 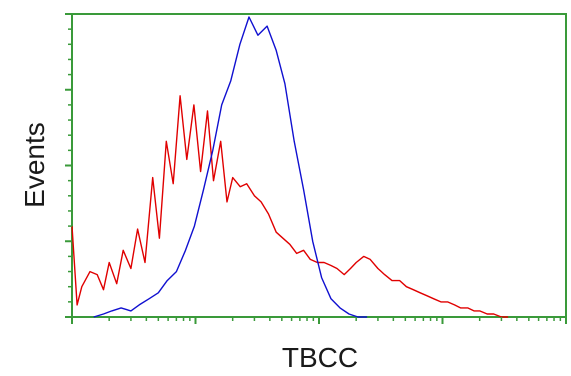 I want to click on y-axis-label: Events, so click(x=34, y=165).